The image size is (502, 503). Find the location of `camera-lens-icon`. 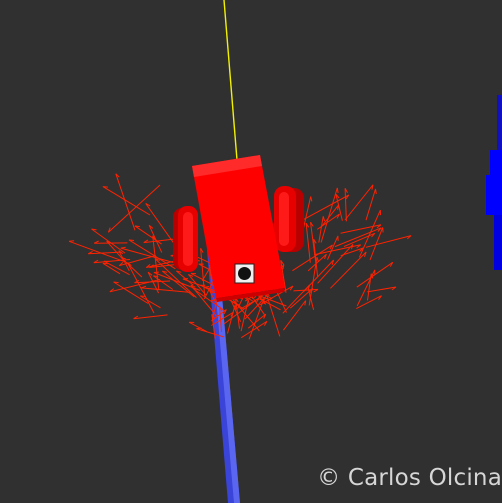

camera-lens-icon is located at coordinates (244, 273).